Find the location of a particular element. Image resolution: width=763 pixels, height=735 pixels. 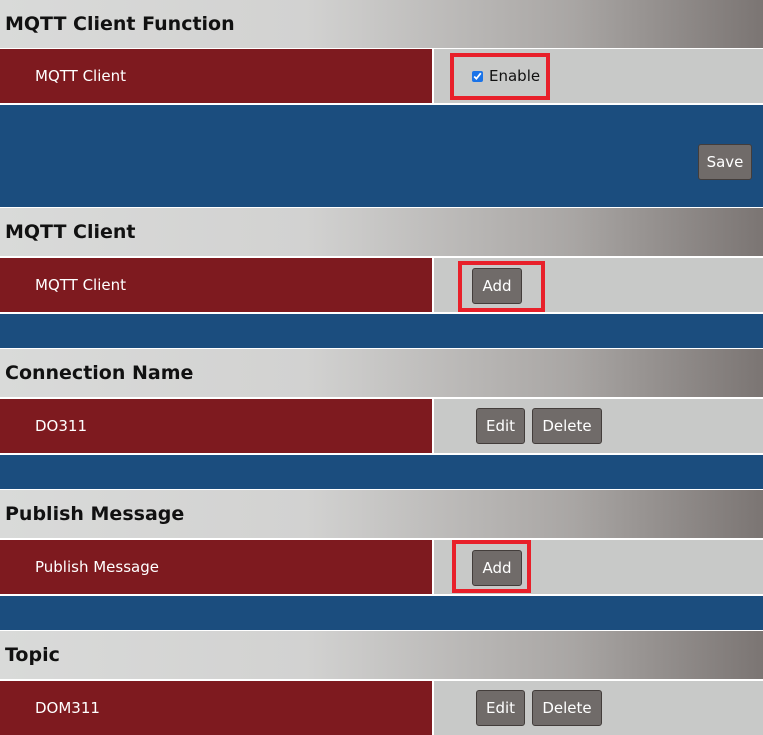

section-header-mqtt-client: MQTT Client is located at coordinates (381, 232).